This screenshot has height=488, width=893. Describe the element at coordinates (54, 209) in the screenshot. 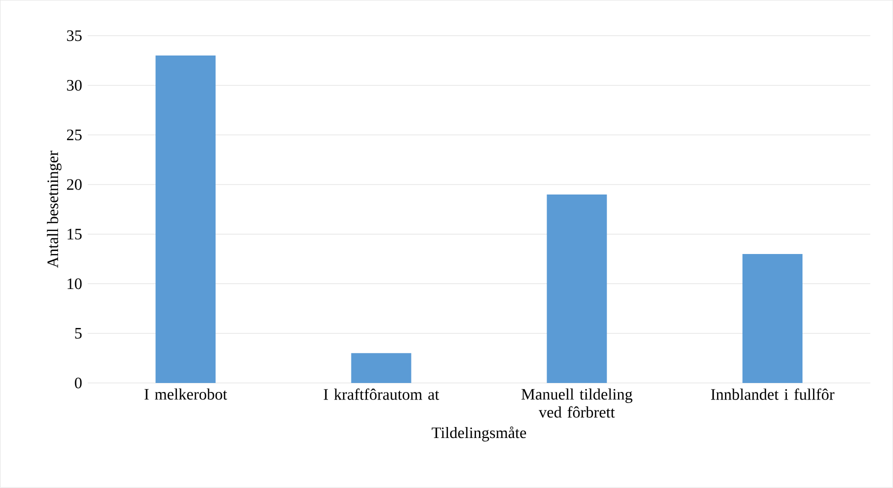

I see `y-axis-title: Antall besetninger` at that location.